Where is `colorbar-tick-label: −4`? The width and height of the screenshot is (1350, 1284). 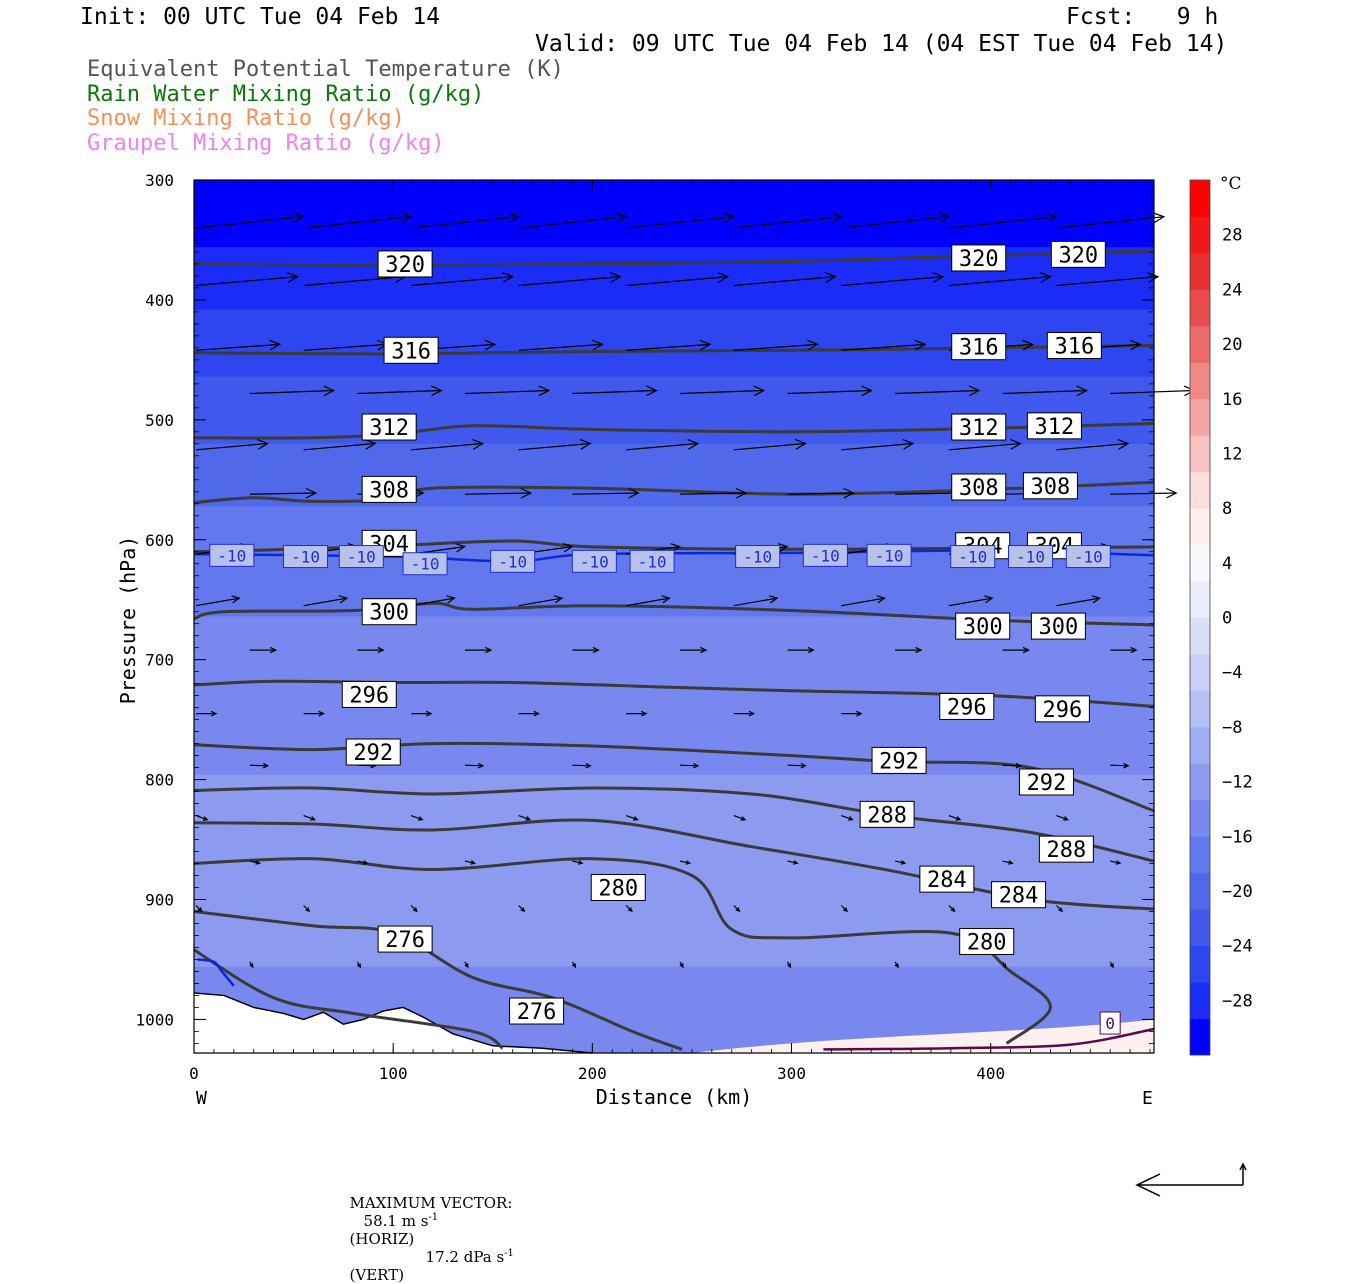
colorbar-tick-label: −4 is located at coordinates (1232, 673).